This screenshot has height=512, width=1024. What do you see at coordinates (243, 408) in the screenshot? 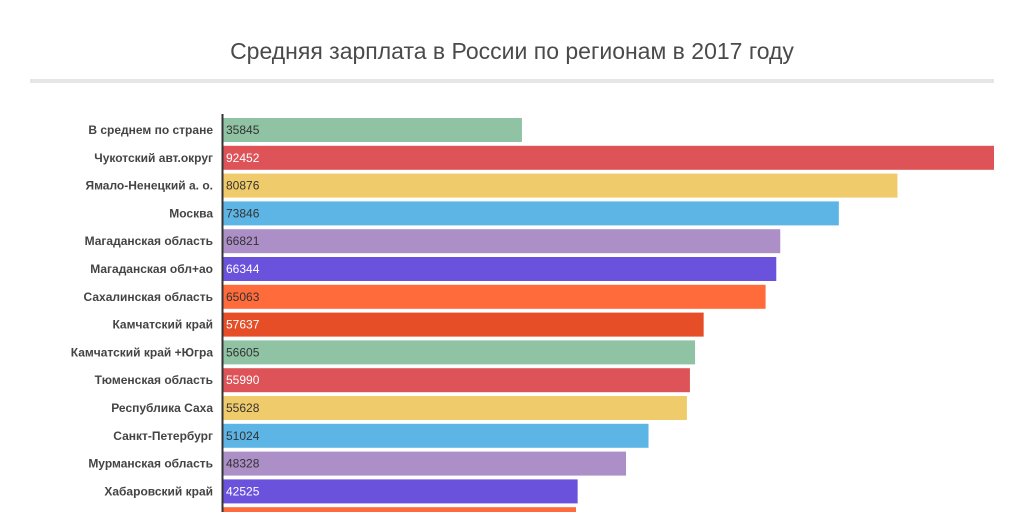
I see `value-label: 55628` at bounding box center [243, 408].